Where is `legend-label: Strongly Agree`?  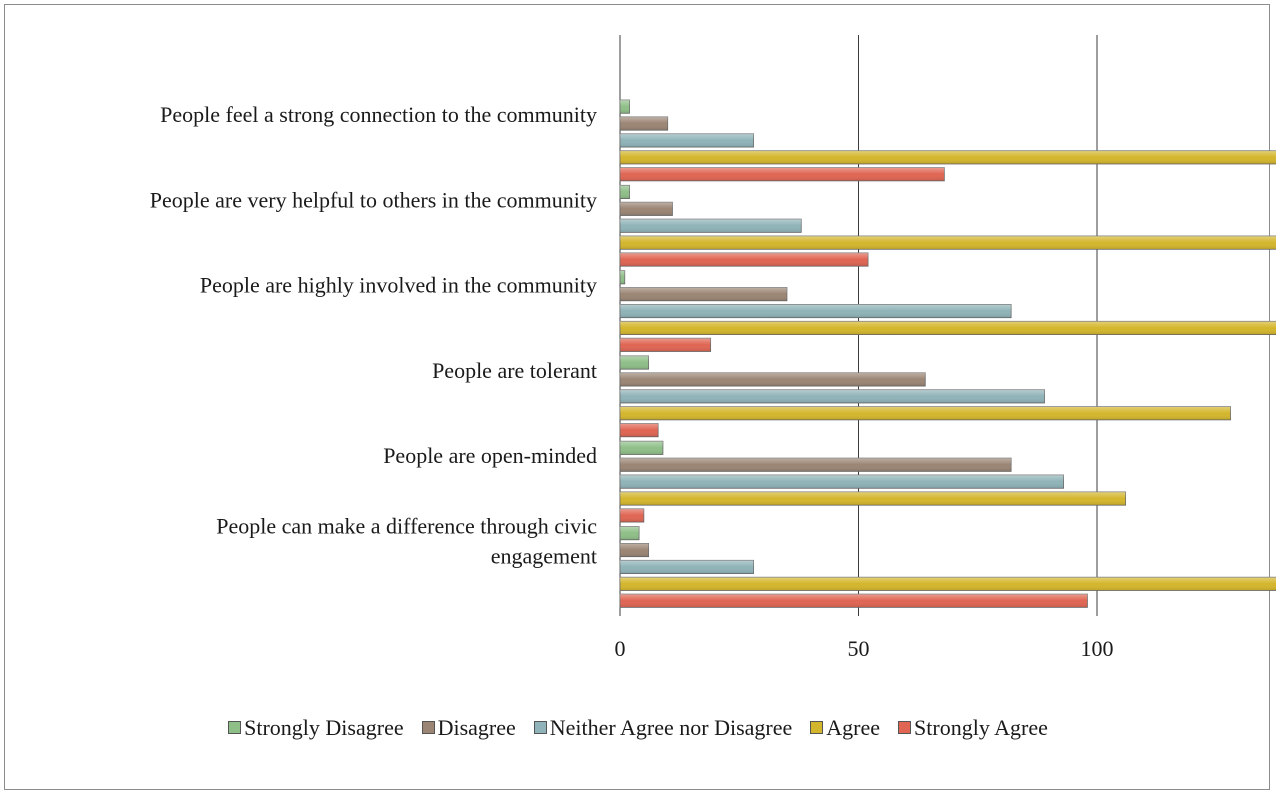 legend-label: Strongly Agree is located at coordinates (981, 727).